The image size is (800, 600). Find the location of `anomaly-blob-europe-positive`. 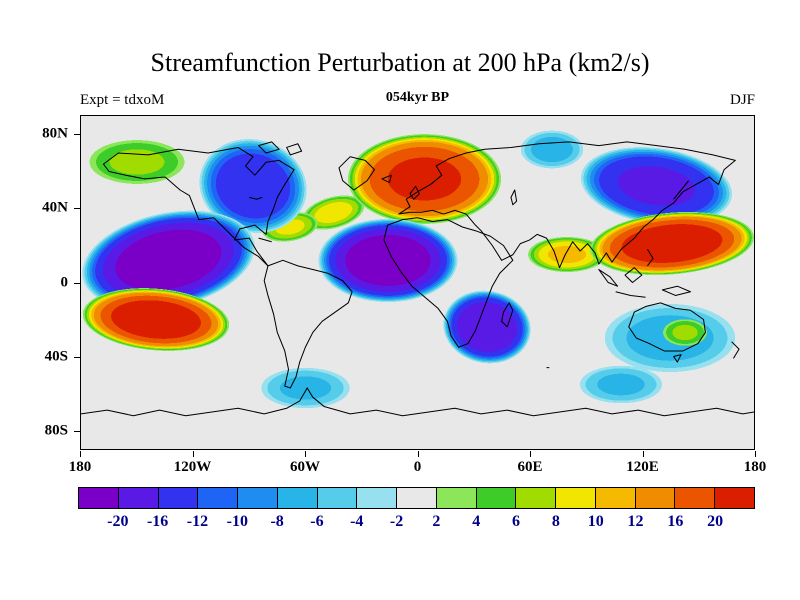

anomaly-blob-europe-positive is located at coordinates (425, 179).